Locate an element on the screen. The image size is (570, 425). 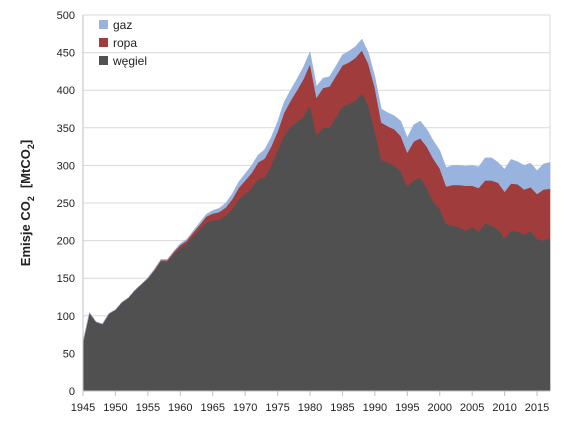
x-tick-label: 1985 is located at coordinates (342, 408).